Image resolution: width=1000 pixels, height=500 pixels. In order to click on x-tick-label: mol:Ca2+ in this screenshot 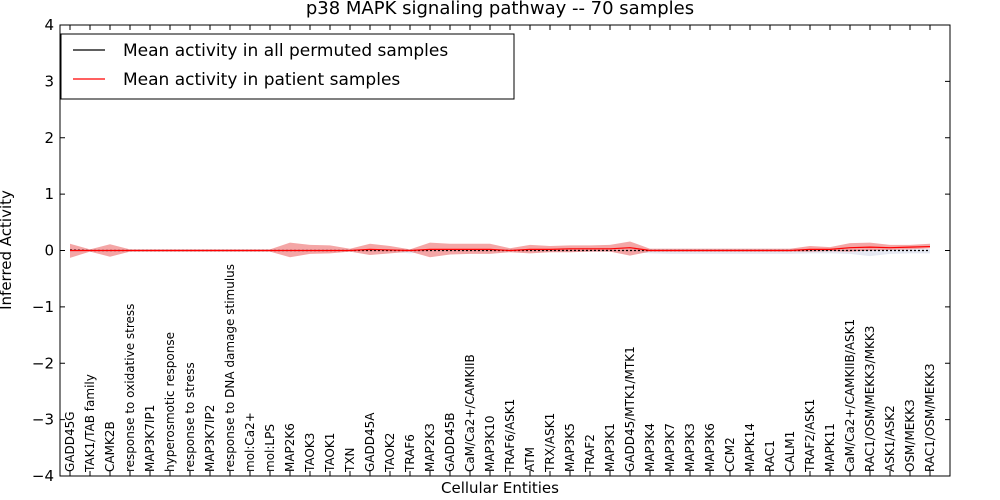, I will do `click(250, 442)`.